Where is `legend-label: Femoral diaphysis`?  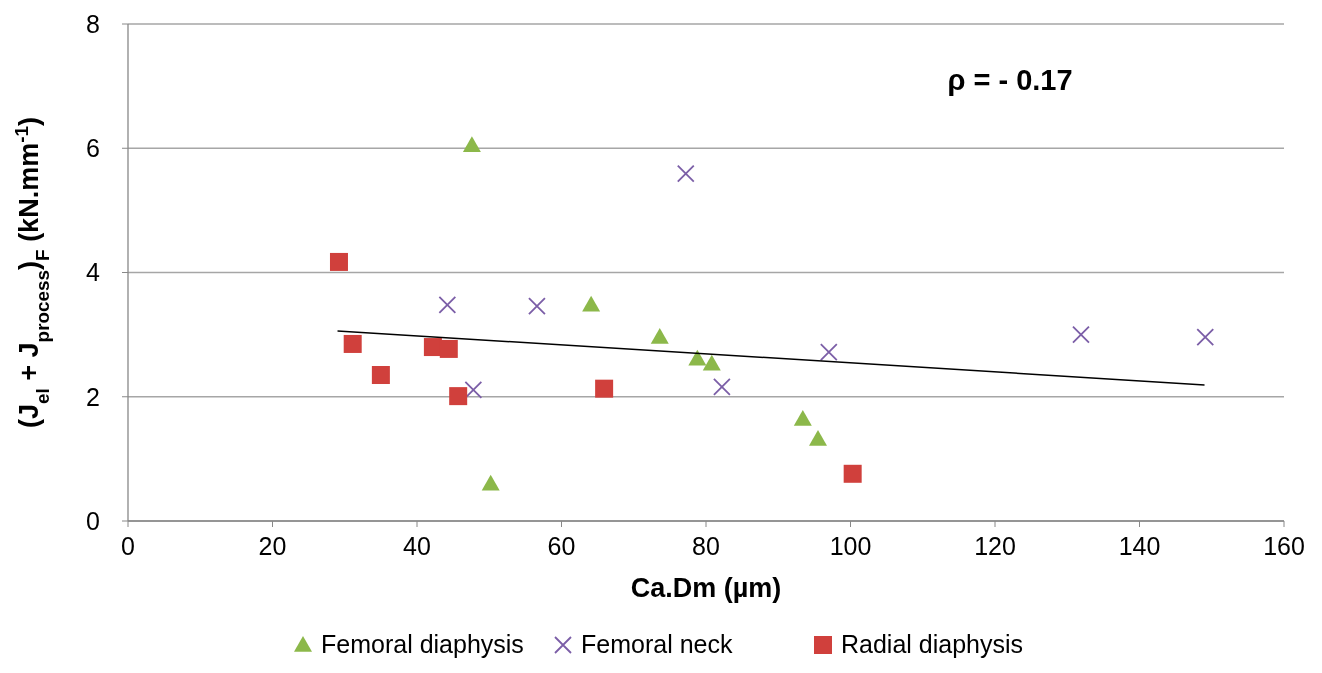
legend-label: Femoral diaphysis is located at coordinates (422, 644).